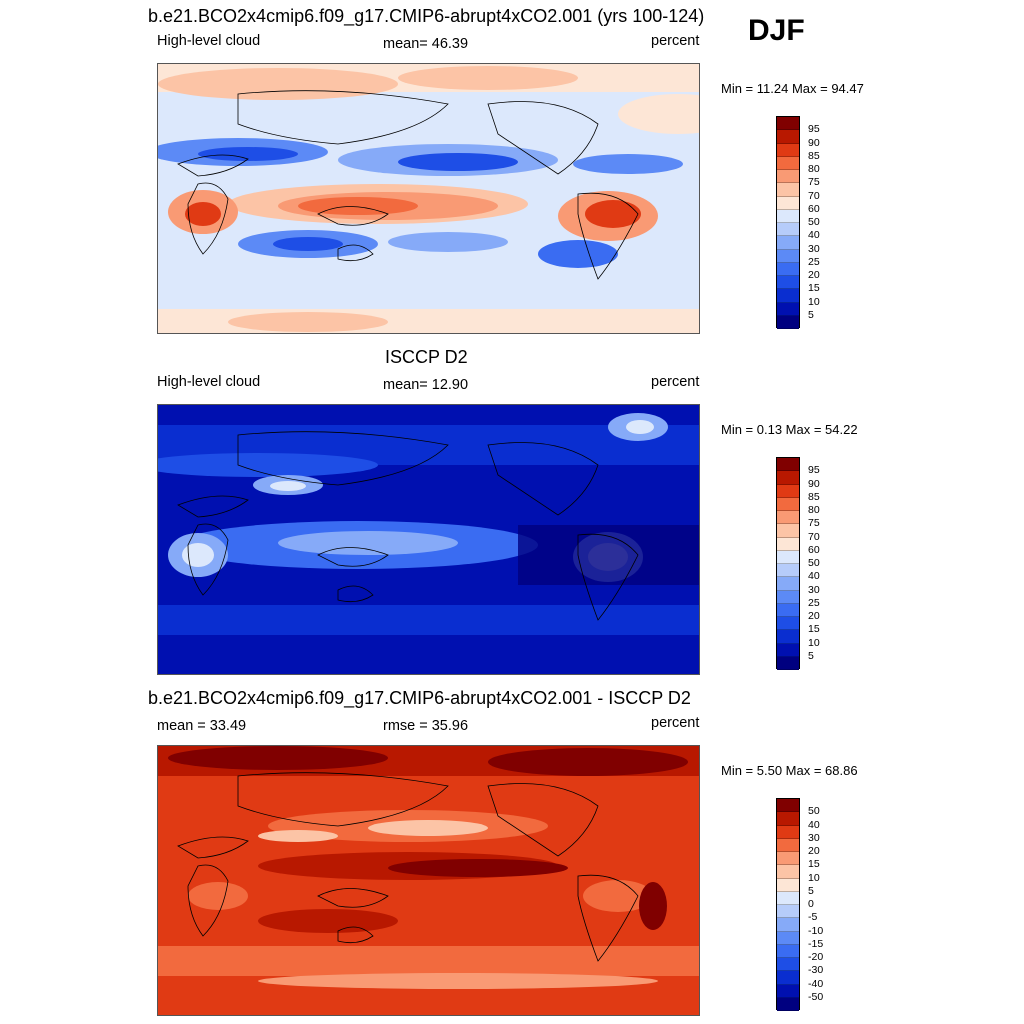  I want to click on colorbar-tick-label: 25, so click(814, 261).